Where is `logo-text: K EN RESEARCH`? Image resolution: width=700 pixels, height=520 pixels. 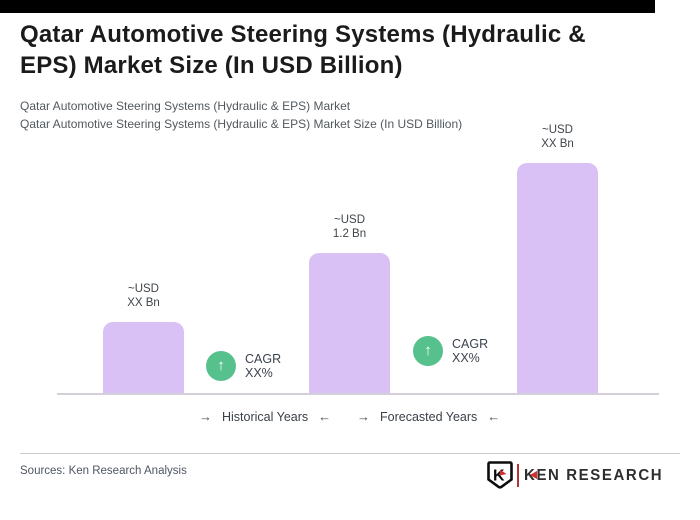
logo-text: K EN RESEARCH is located at coordinates (593, 474).